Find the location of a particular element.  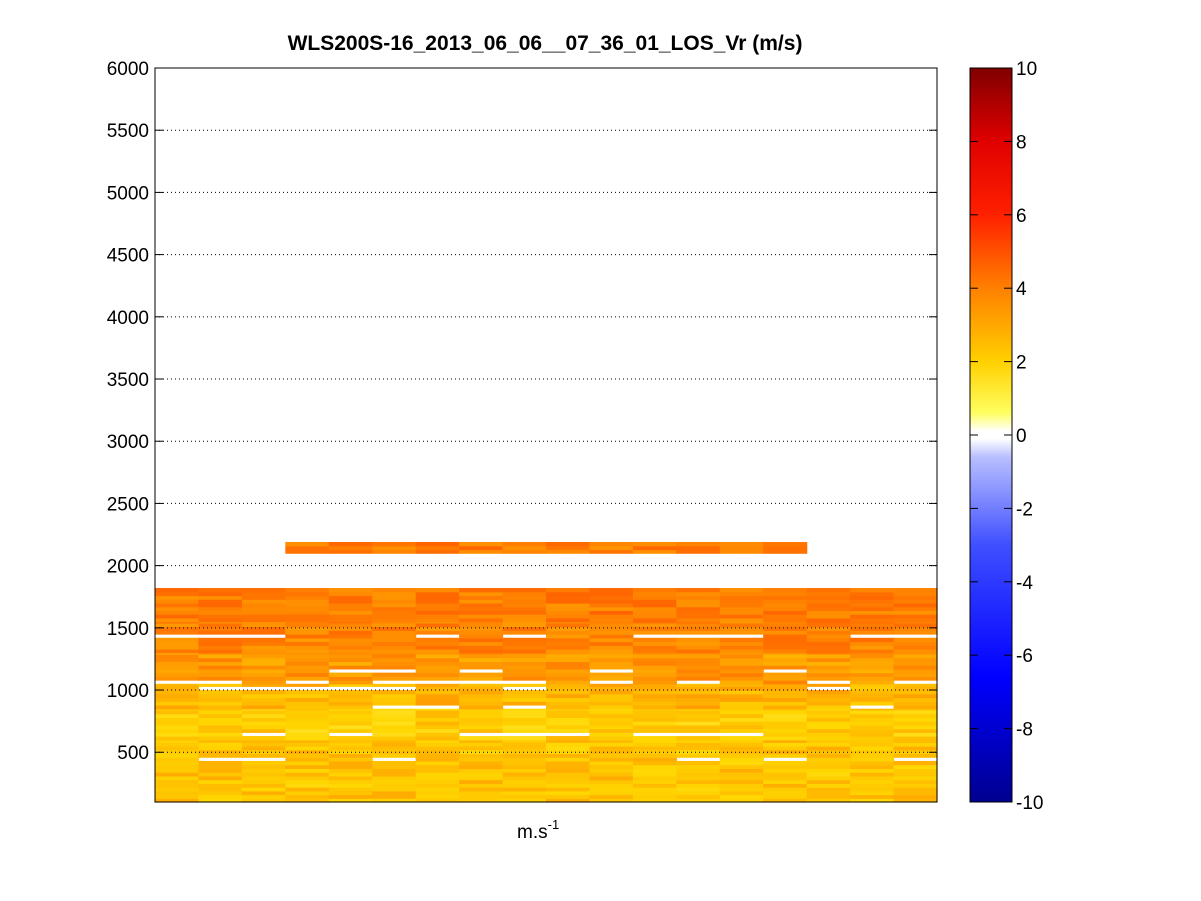

y-tick-label-11: 6000 is located at coordinates (128, 69).